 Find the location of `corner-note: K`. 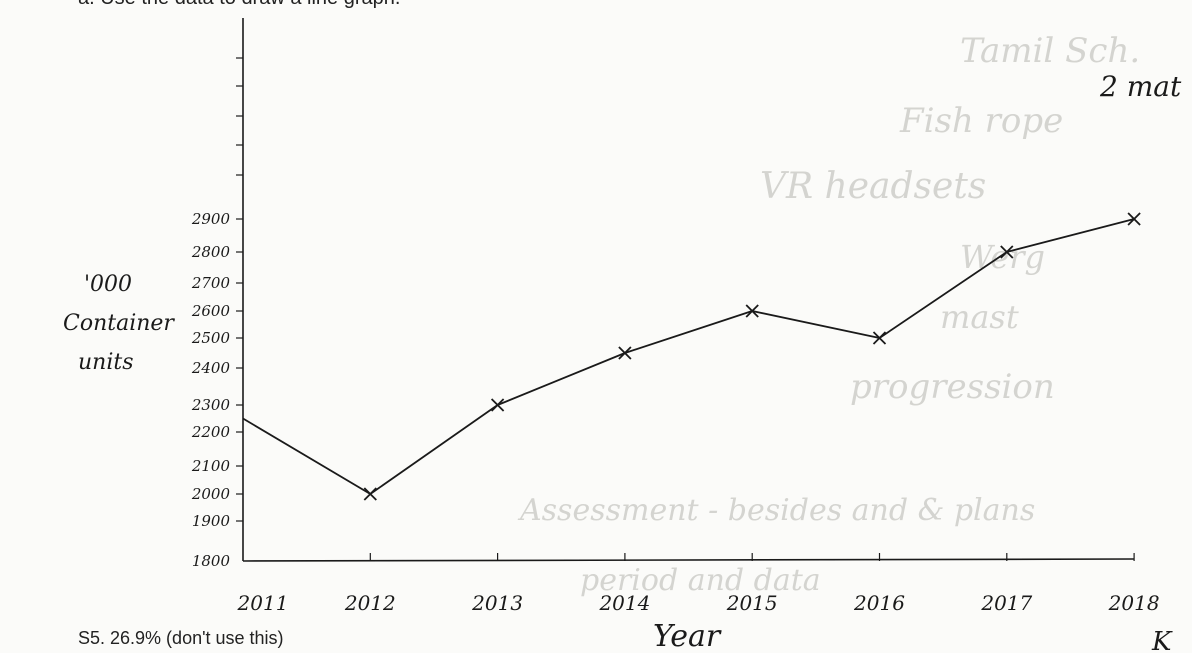

corner-note: K is located at coordinates (1162, 640).